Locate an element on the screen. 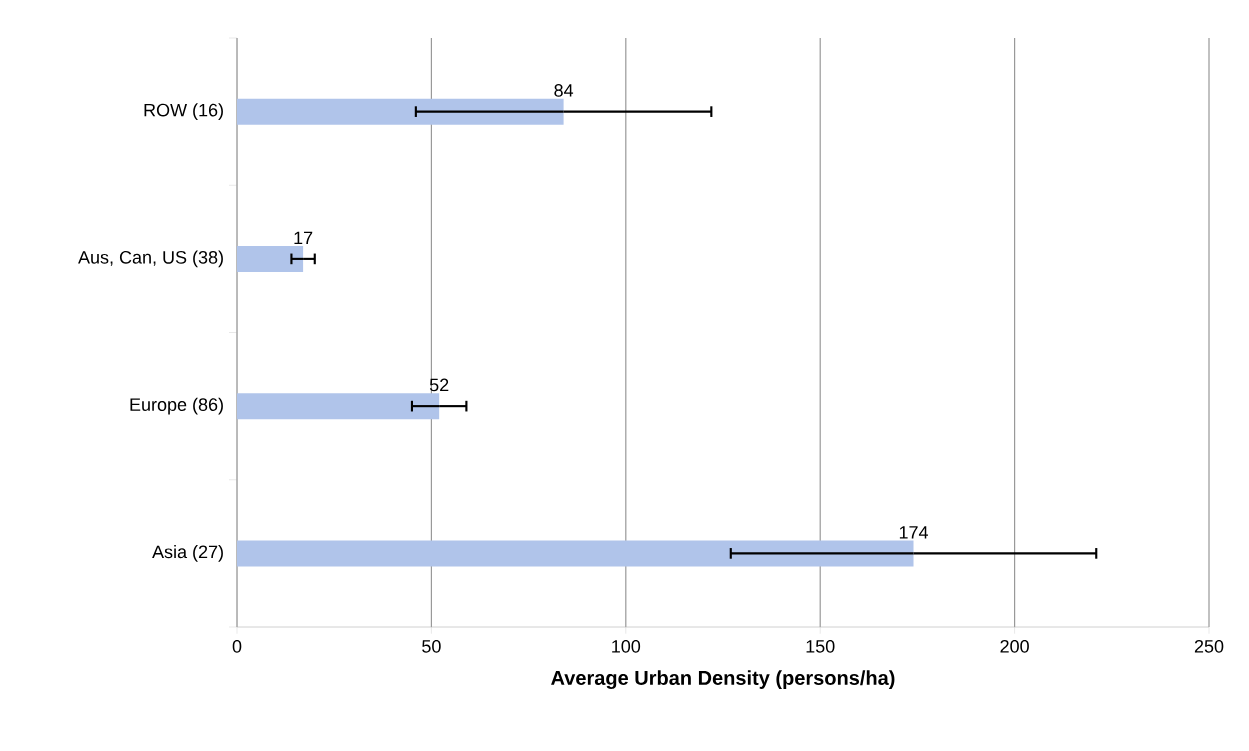 Image resolution: width=1249 pixels, height=751 pixels. y-tick-label: Aus, Can, US (38) is located at coordinates (150, 259).